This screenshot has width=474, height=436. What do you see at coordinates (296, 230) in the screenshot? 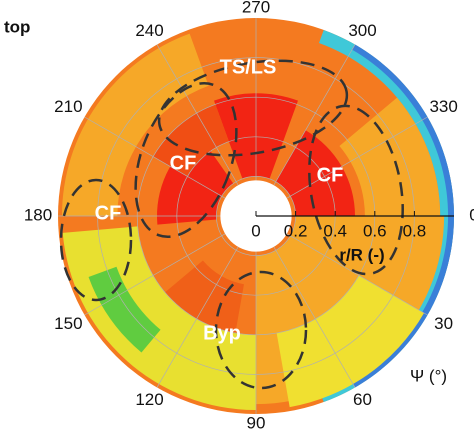
I see `r-tick-label: 0.2` at bounding box center [296, 230].